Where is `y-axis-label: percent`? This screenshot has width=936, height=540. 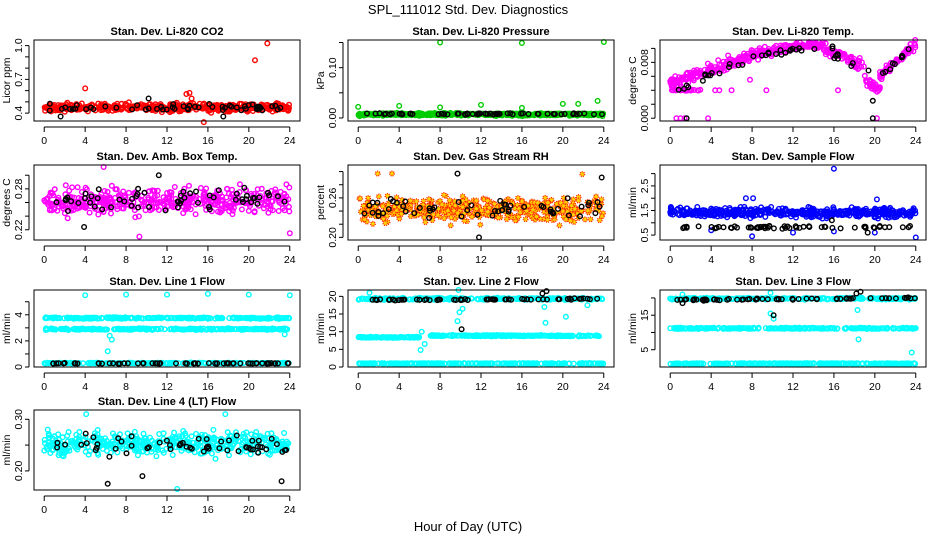
y-axis-label: percent is located at coordinates (321, 202).